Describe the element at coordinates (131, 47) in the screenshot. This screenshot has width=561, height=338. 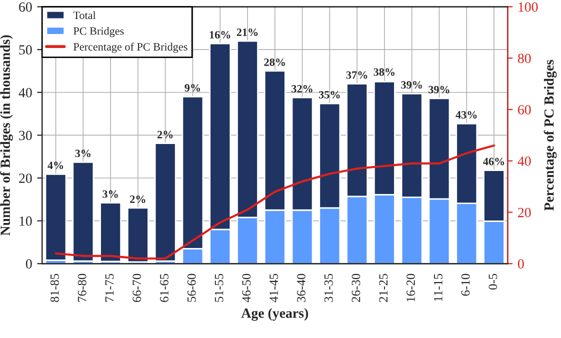
I see `legend-label: Percentage of PC Bridges` at that location.